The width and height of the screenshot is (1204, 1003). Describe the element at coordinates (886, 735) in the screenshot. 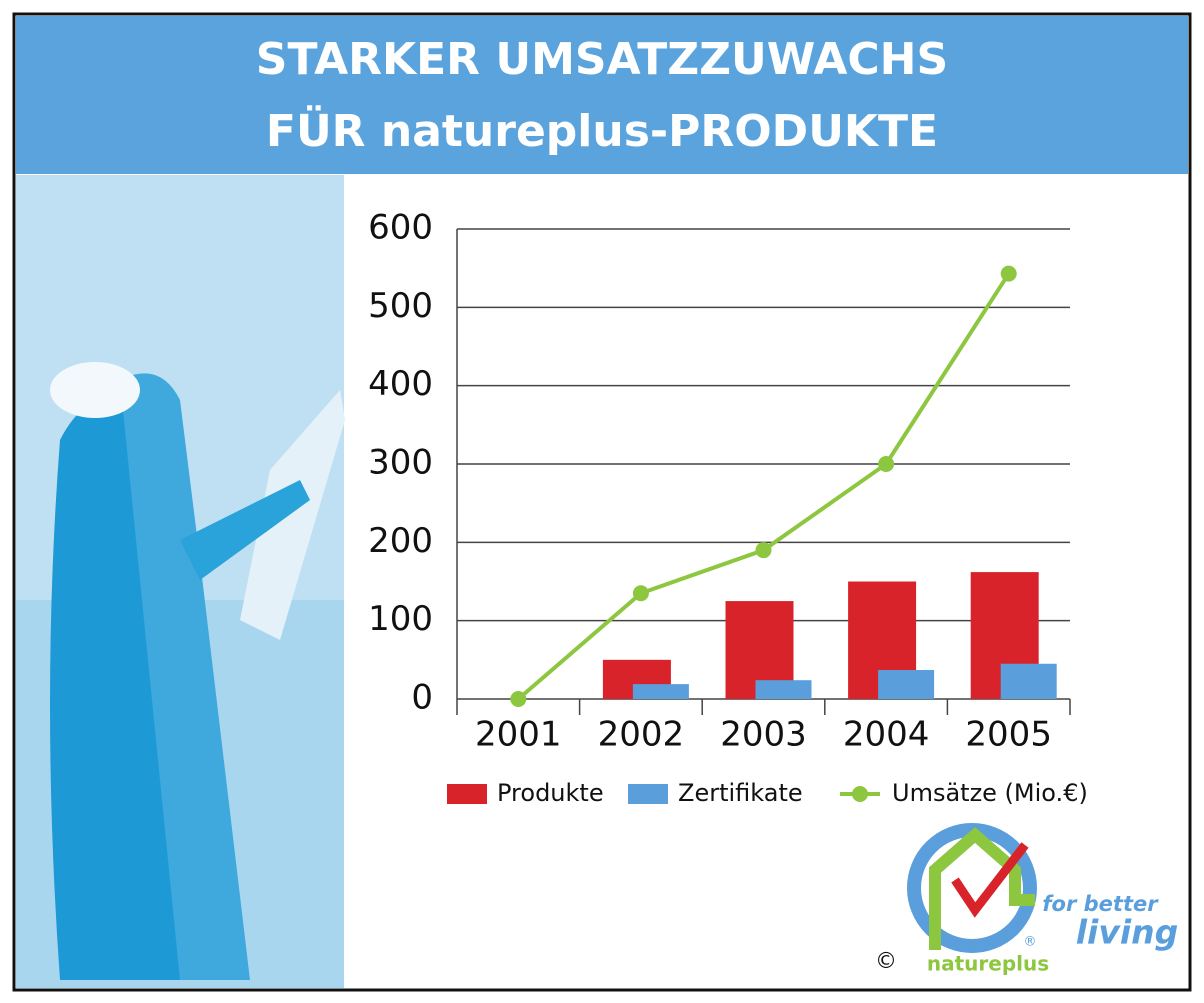

I see `x-tick-label: 2004` at that location.